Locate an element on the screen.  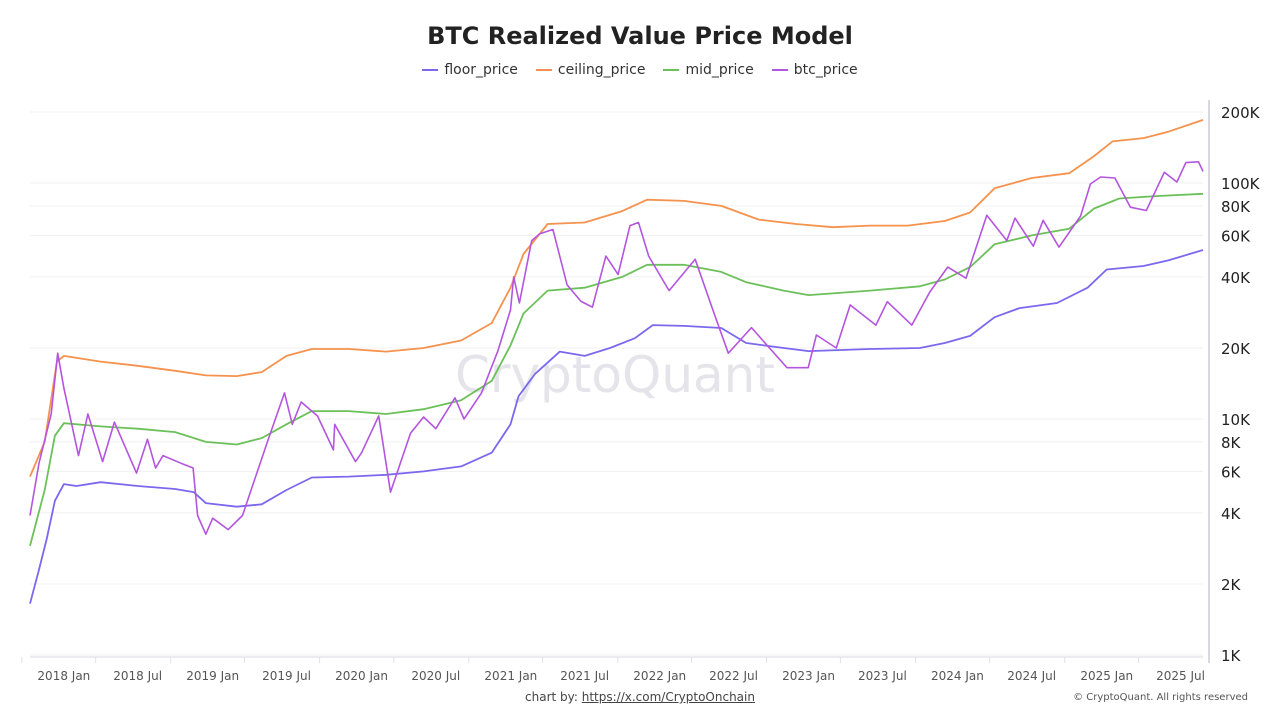
y-tick-label: 10K is located at coordinates (1236, 420).